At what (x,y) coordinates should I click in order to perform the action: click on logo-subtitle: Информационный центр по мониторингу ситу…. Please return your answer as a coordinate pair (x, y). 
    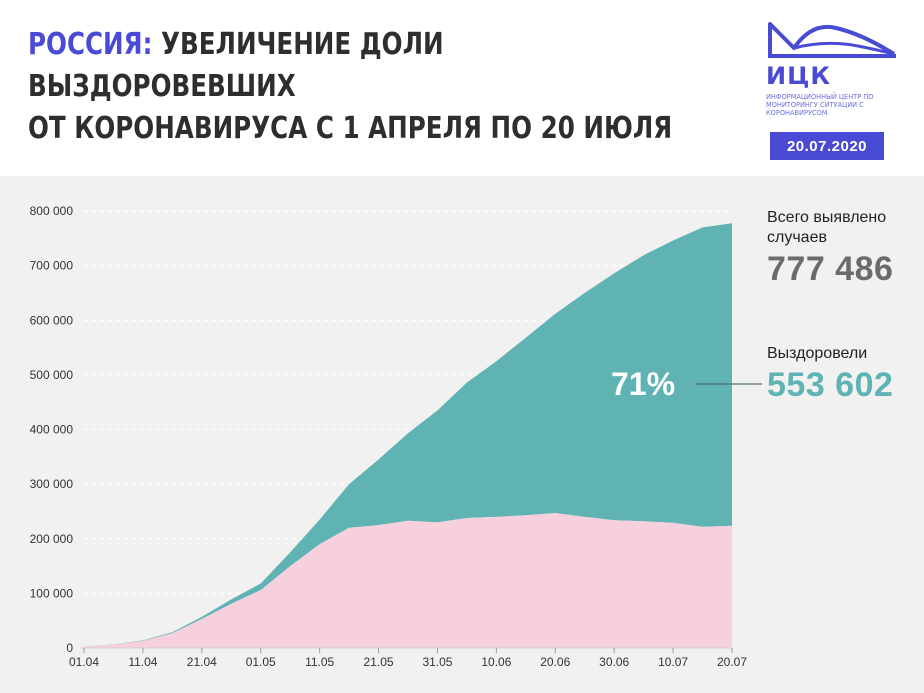
    Looking at the image, I should click on (820, 105).